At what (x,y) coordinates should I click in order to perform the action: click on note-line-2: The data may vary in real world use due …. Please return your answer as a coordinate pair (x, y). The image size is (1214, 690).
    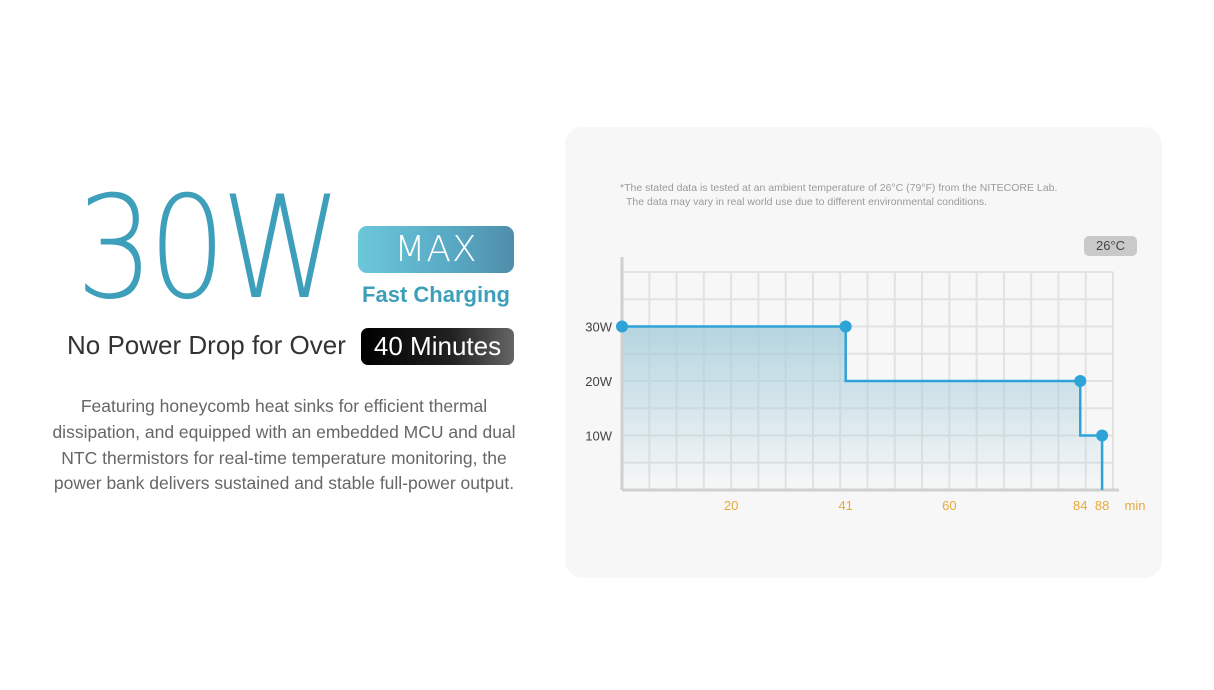
    Looking at the image, I should click on (807, 202).